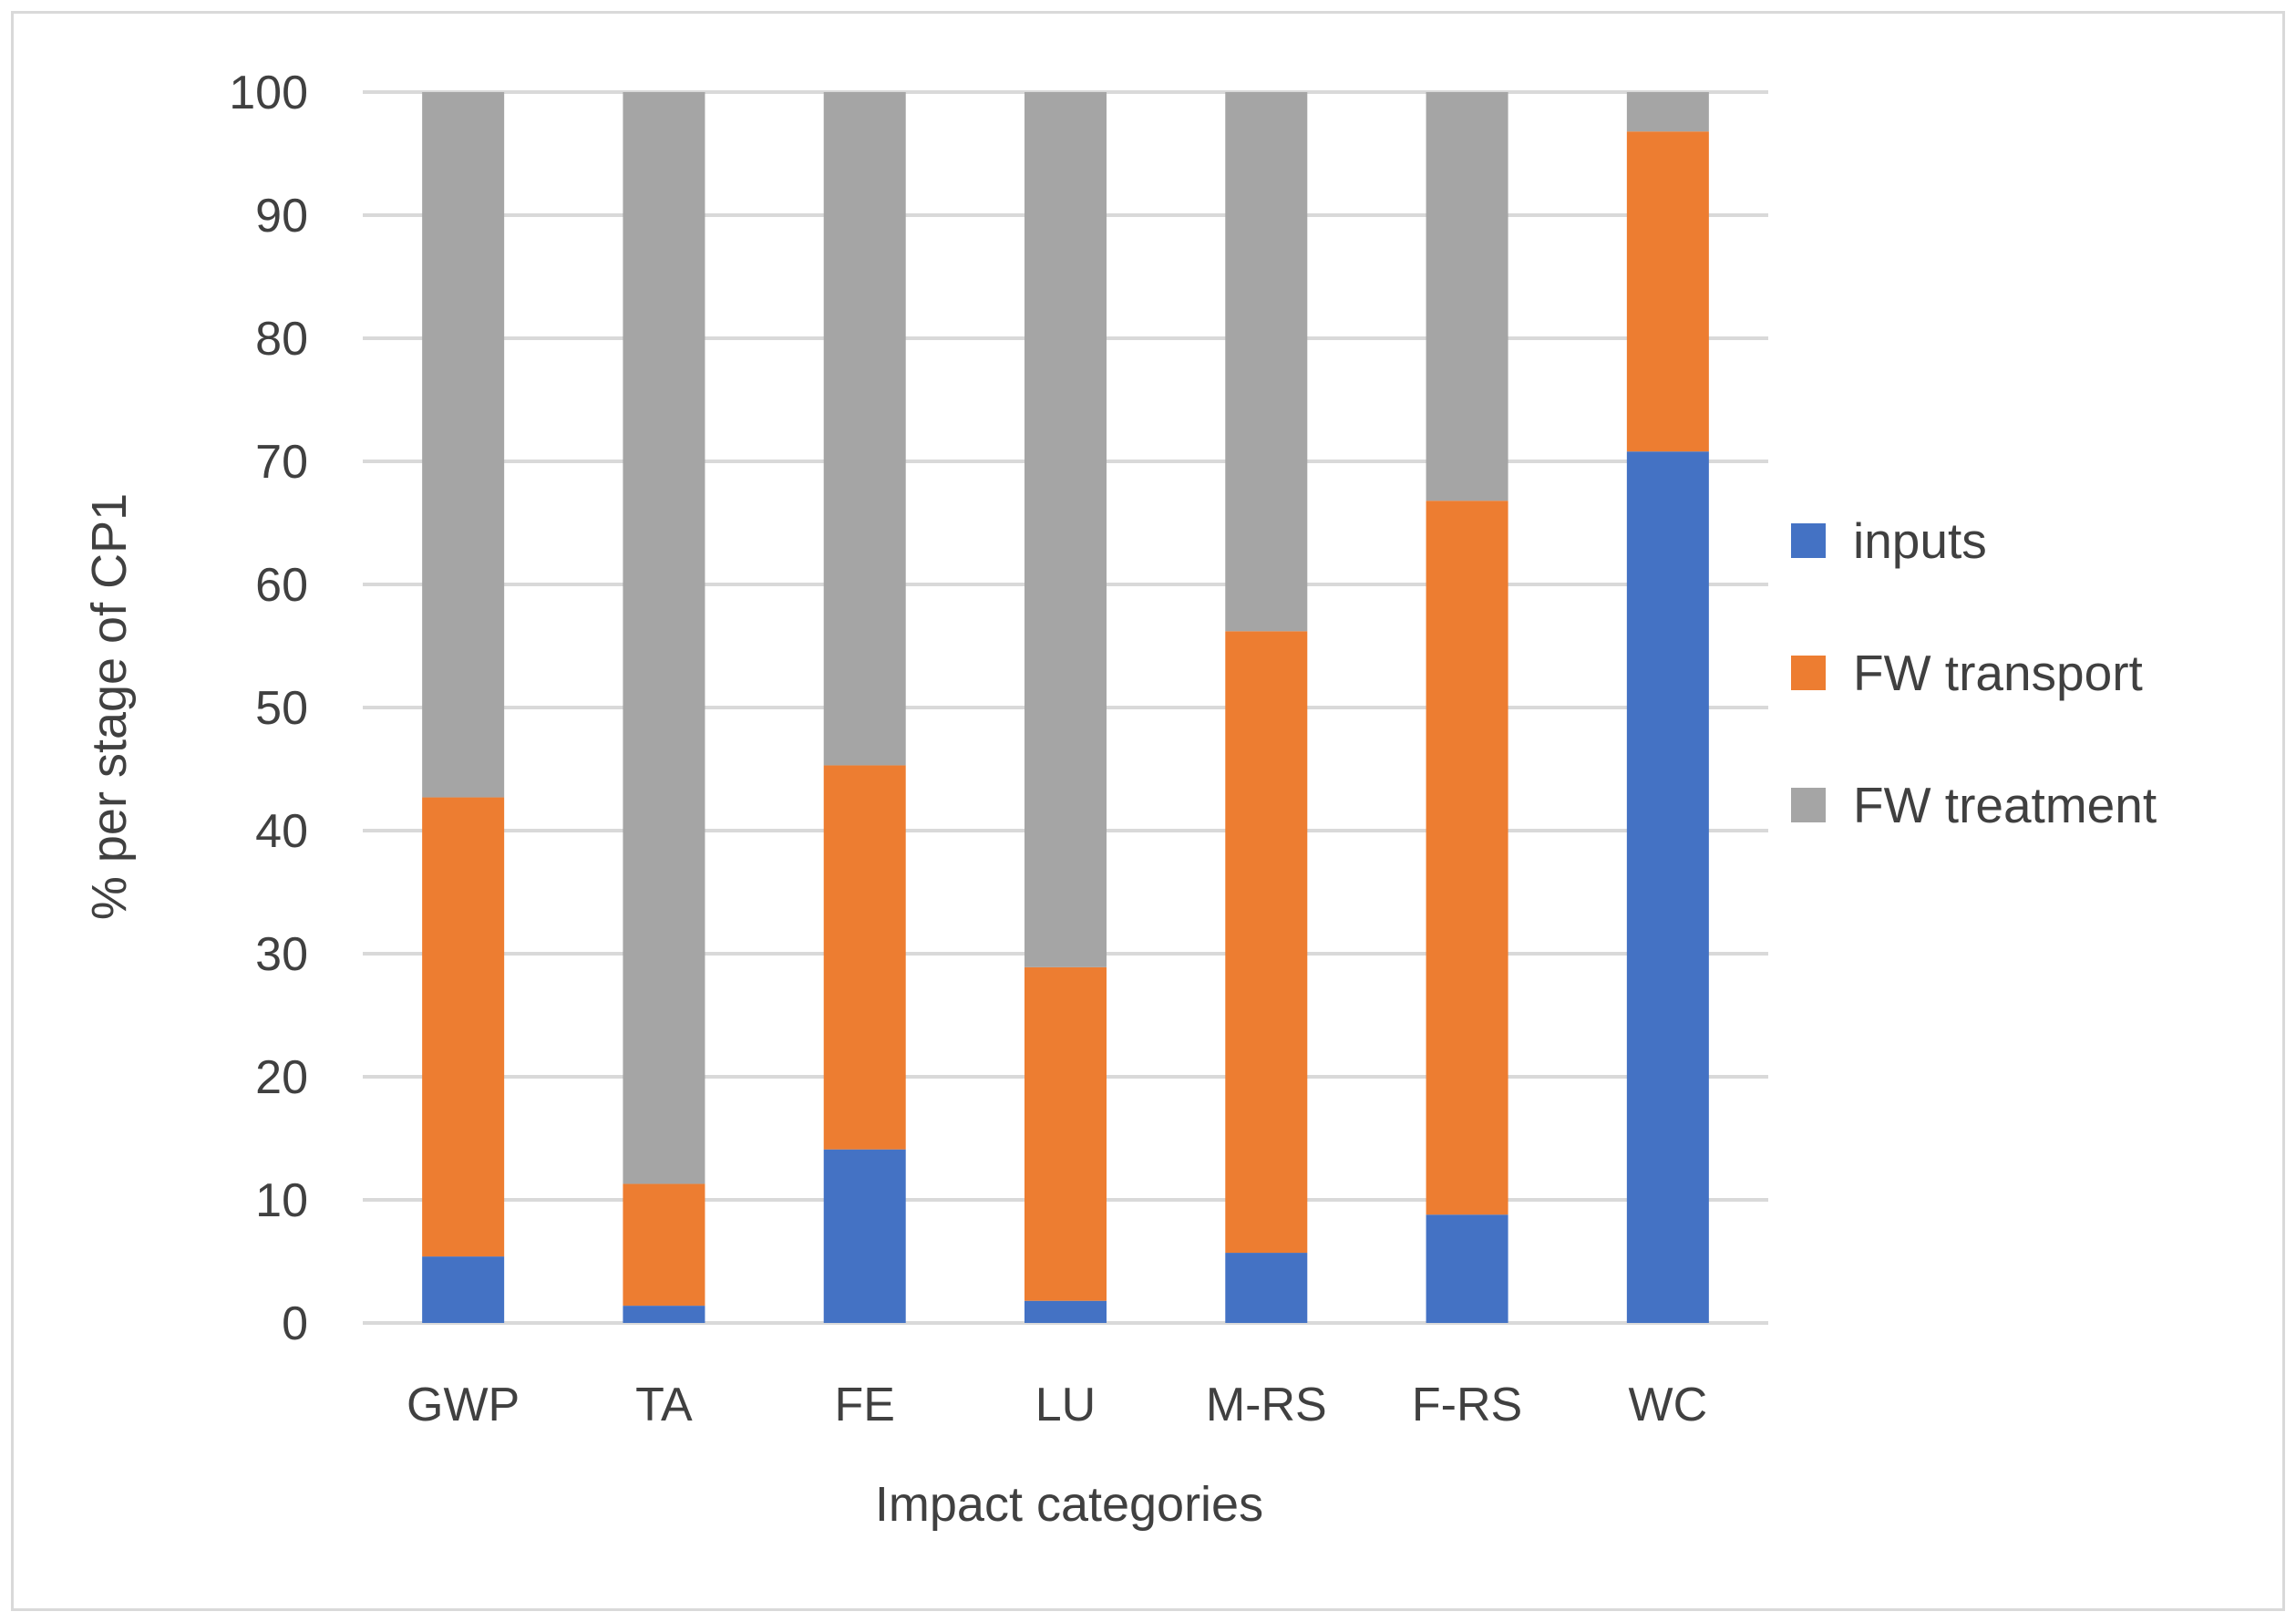  Describe the element at coordinates (1467, 1405) in the screenshot. I see `x-tick-label-f-rs: F-RS` at that location.